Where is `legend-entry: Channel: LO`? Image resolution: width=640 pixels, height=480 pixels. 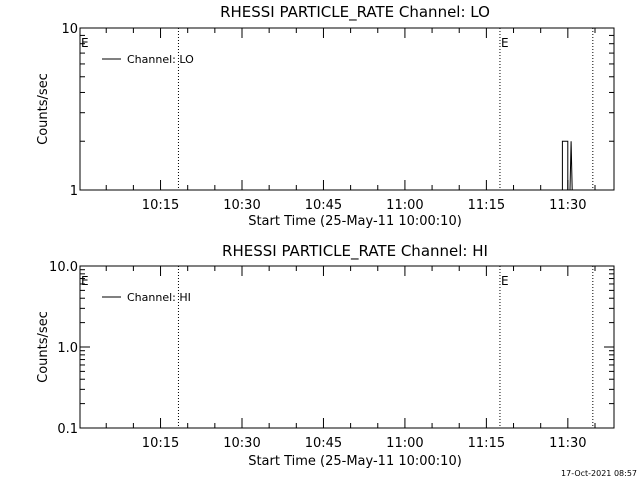
legend-entry: Channel: LO is located at coordinates (160, 59).